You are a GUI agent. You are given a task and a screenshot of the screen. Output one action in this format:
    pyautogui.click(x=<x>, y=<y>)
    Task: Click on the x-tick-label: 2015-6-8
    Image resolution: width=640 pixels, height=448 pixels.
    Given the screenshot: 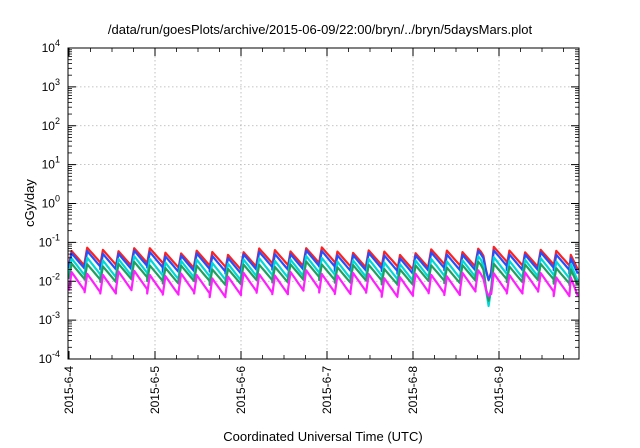 What is the action you would take?
    pyautogui.click(x=413, y=390)
    